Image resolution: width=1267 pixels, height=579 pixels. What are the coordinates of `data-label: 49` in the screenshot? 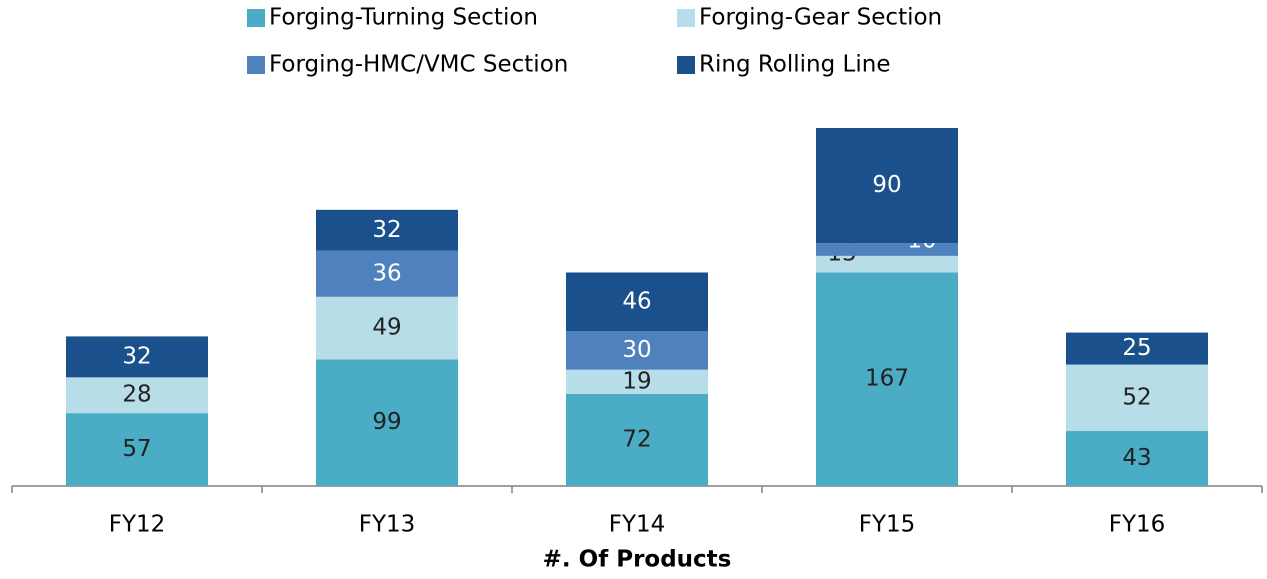 It's located at (386, 328).